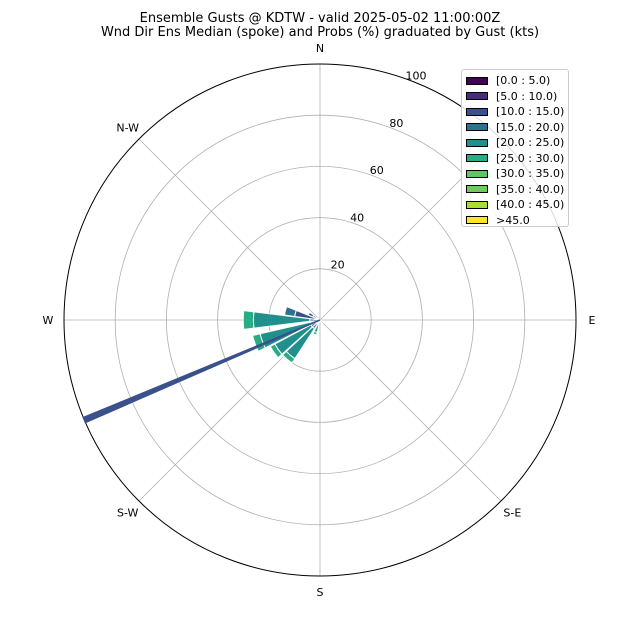  What do you see at coordinates (128, 512) in the screenshot?
I see `direction-label: S-W` at bounding box center [128, 512].